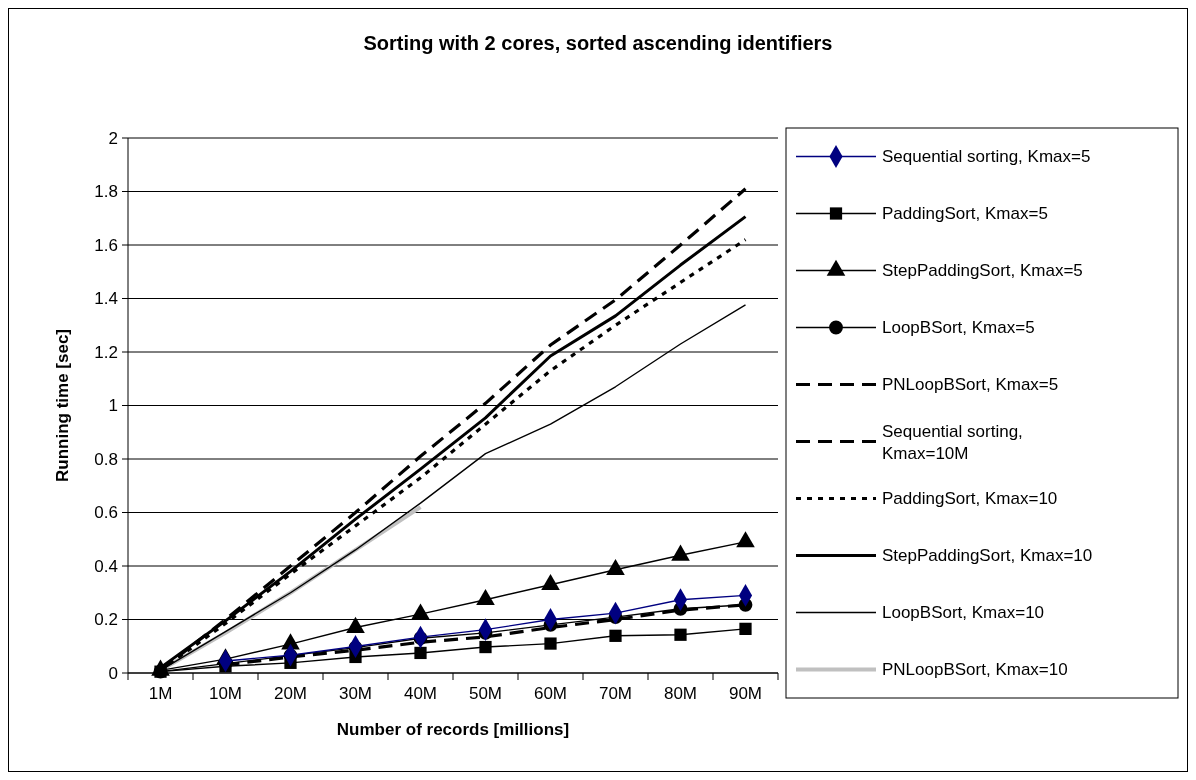 This screenshot has width=1196, height=780. I want to click on x-tick-label: 90M, so click(745, 693).